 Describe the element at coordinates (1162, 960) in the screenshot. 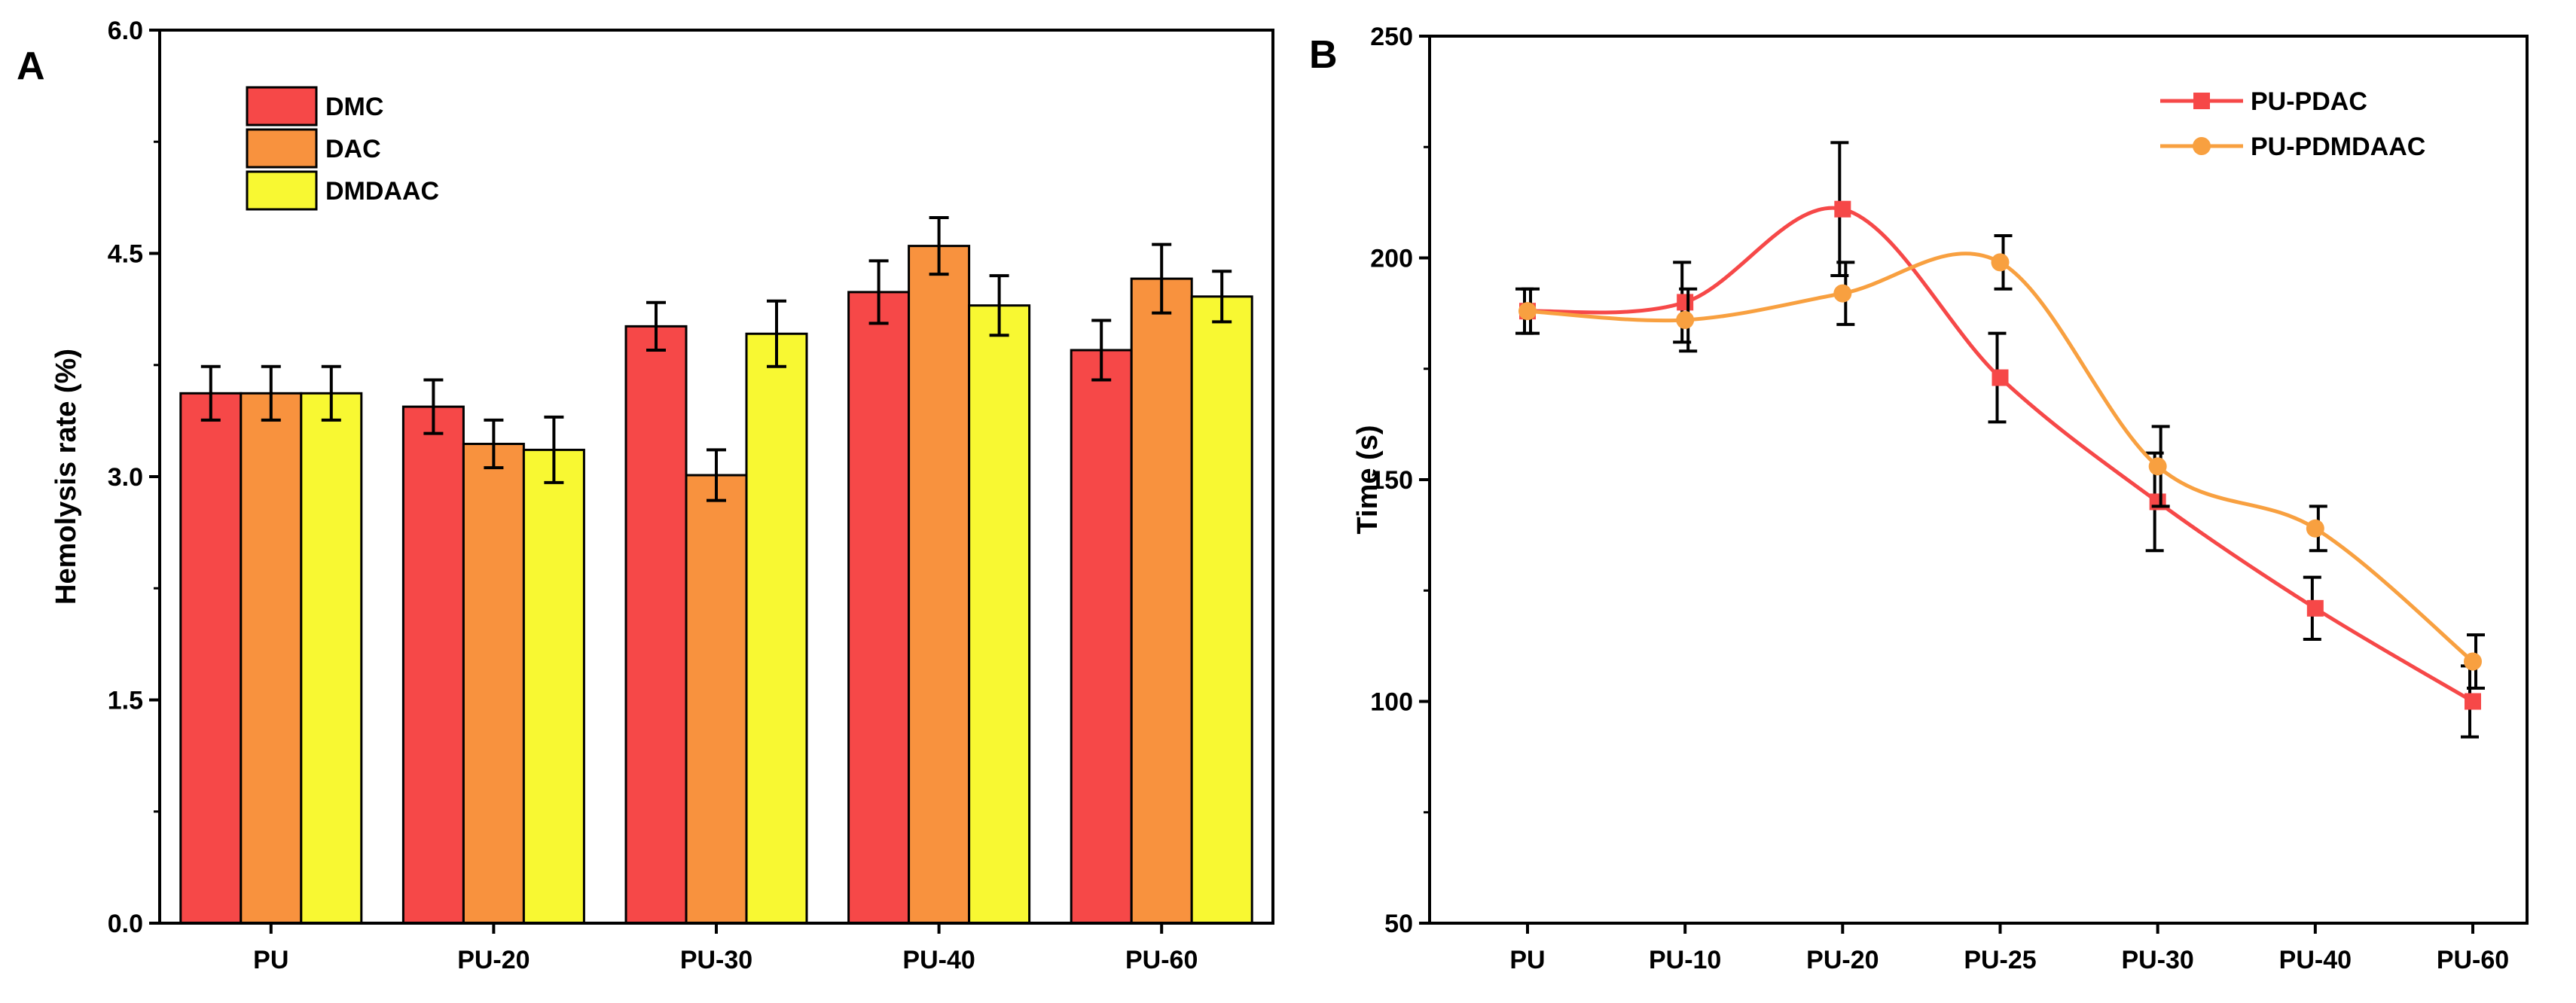

I see `x-tick-label-a: PU-60` at that location.